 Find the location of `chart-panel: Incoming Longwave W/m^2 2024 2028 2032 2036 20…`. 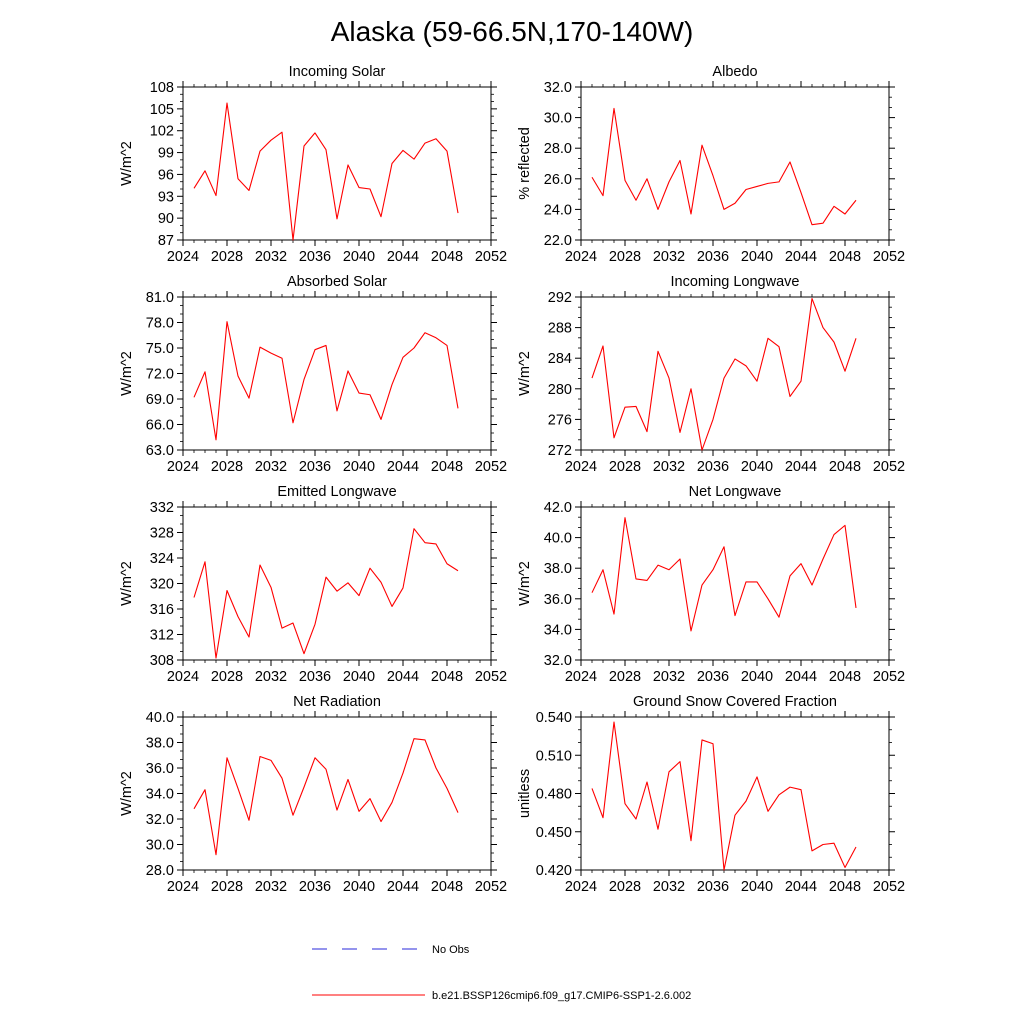

chart-panel: Incoming Longwave W/m^2 2024 2028 2032 2036 20… is located at coordinates (711, 374).